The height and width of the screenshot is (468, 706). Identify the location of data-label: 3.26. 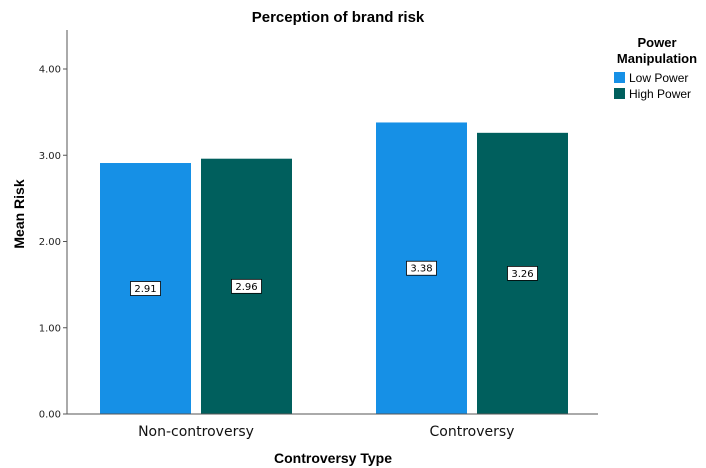
(522, 274).